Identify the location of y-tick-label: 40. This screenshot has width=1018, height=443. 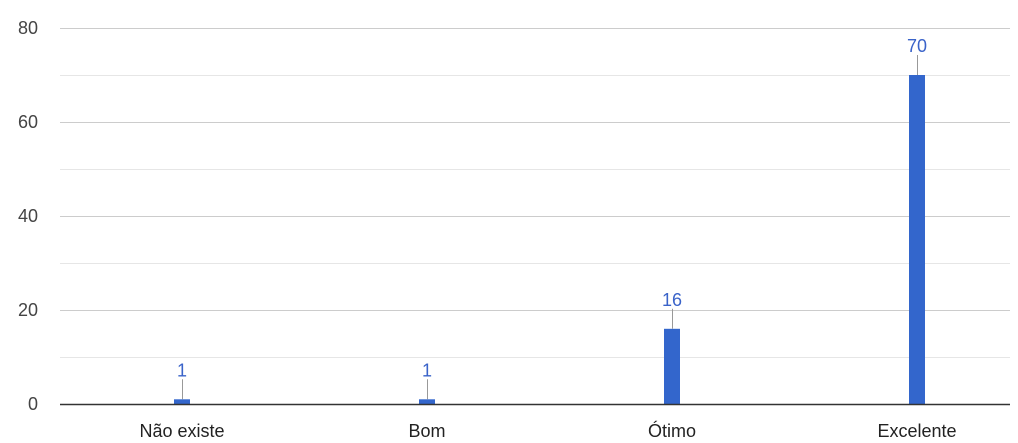
(28, 216).